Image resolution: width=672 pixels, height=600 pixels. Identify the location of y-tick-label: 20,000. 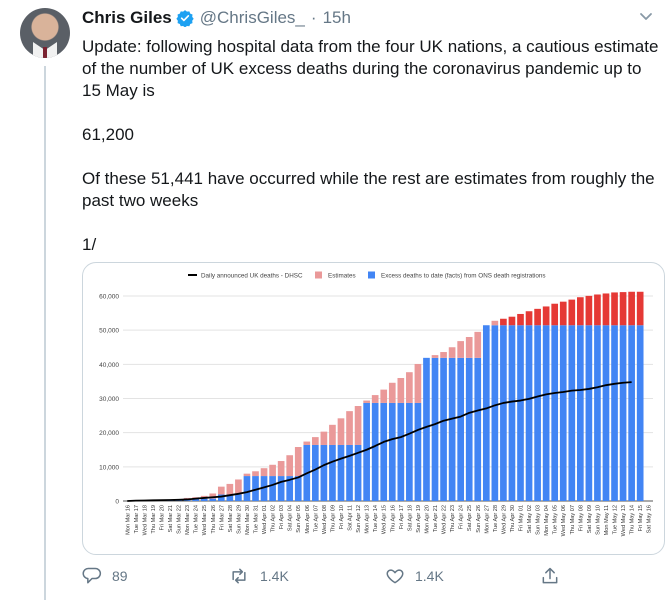
(109, 433).